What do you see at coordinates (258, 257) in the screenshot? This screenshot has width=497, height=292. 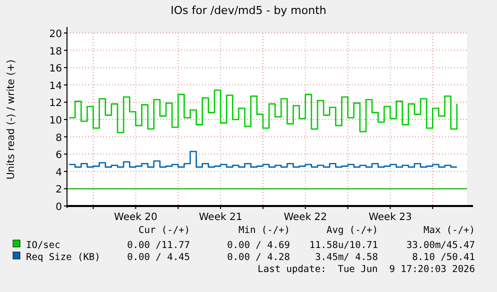 I see `text: 0.00 / 4.28` at bounding box center [258, 257].